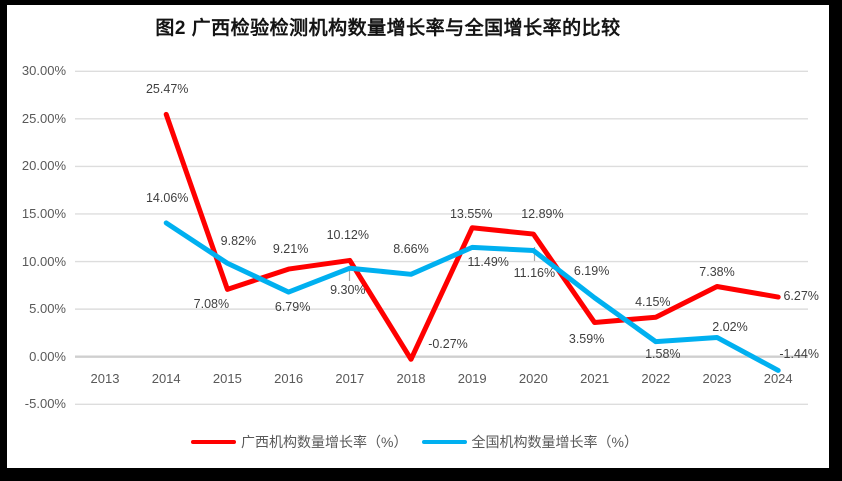  Describe the element at coordinates (554, 442) in the screenshot. I see `legend-label-national: 全国机构数量增长率（%）` at that location.